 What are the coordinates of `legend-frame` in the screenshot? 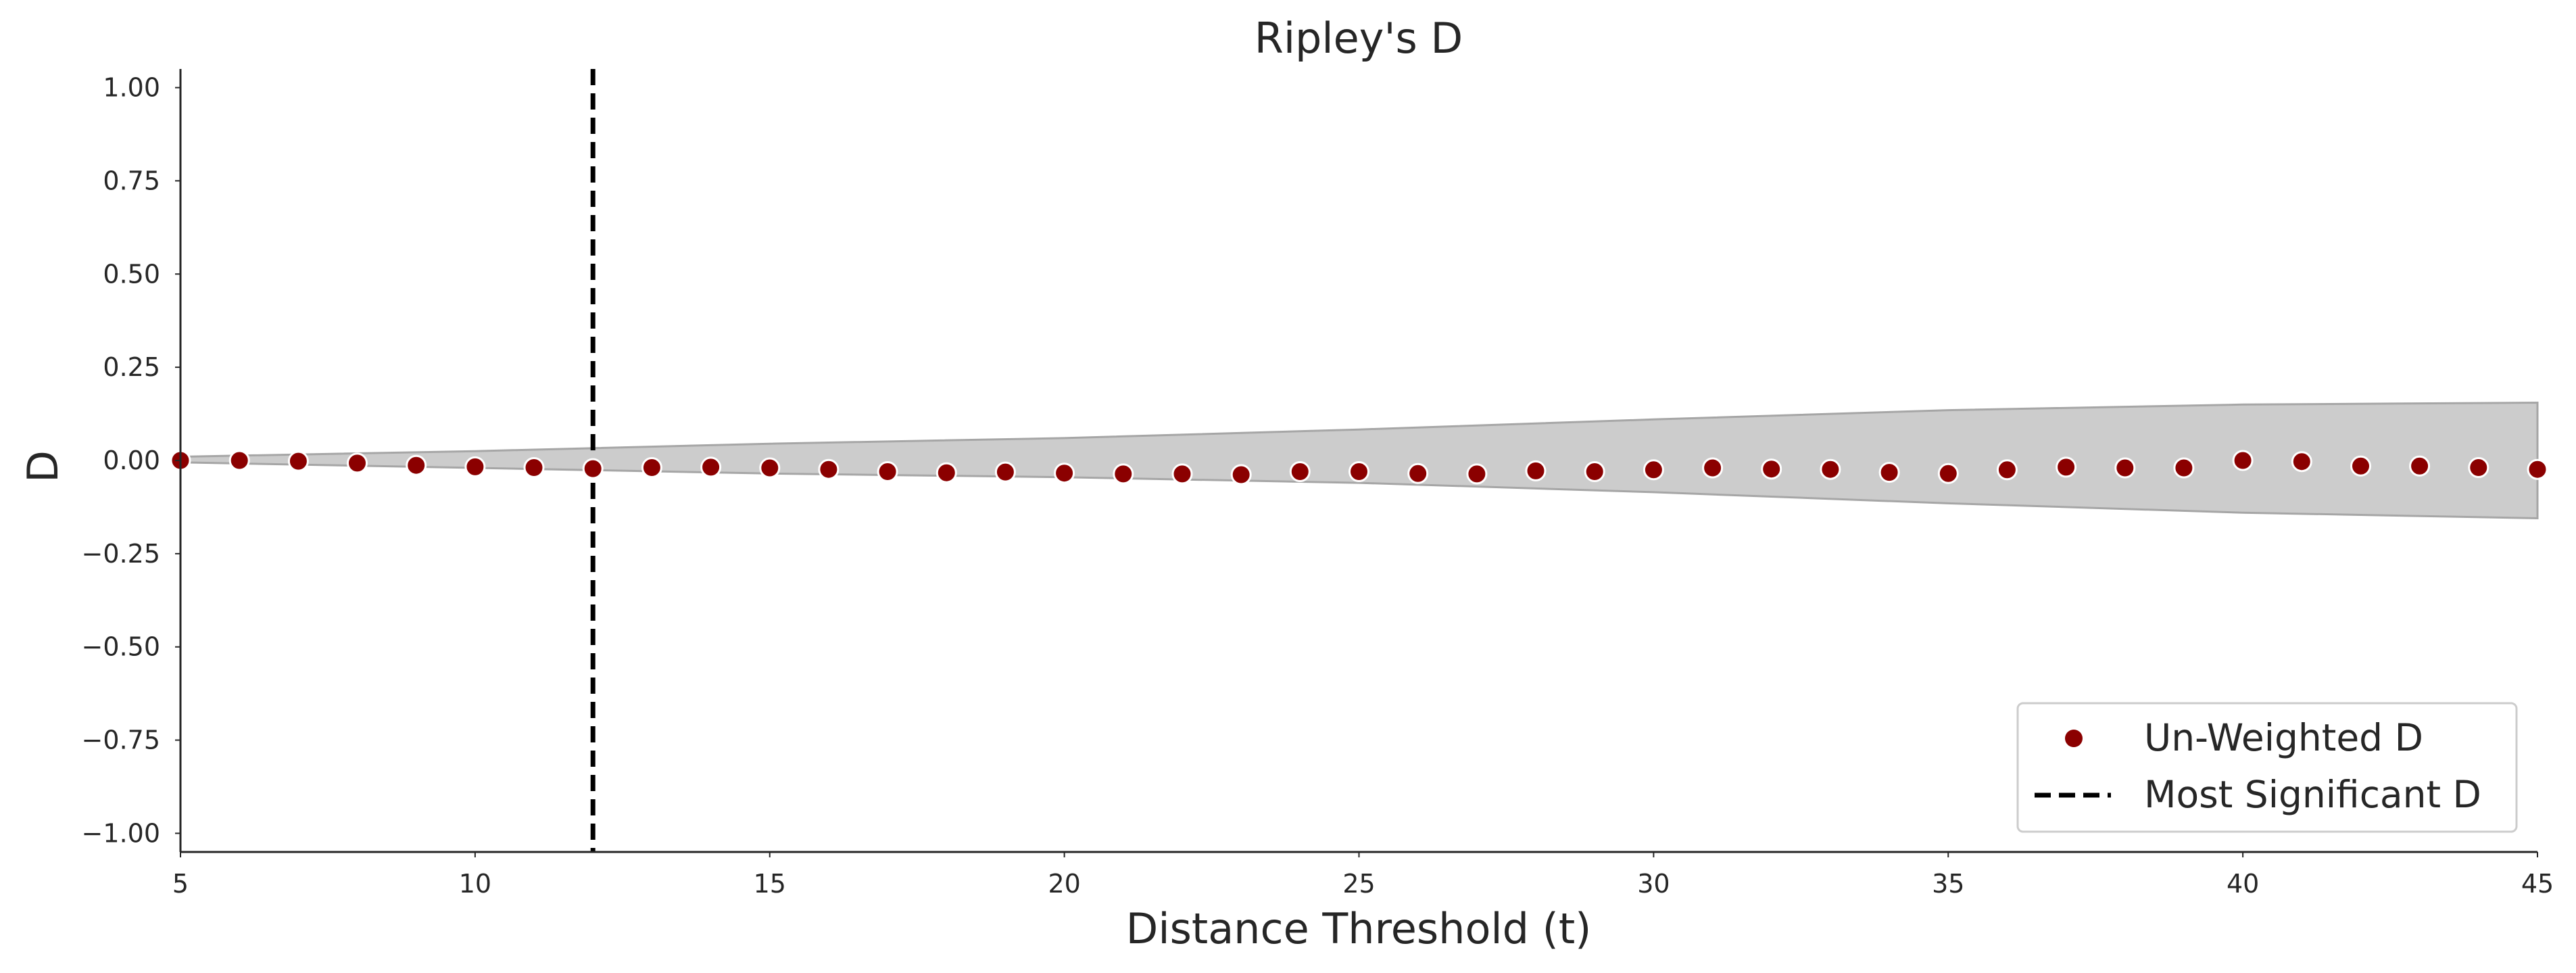 It's located at (2267, 767).